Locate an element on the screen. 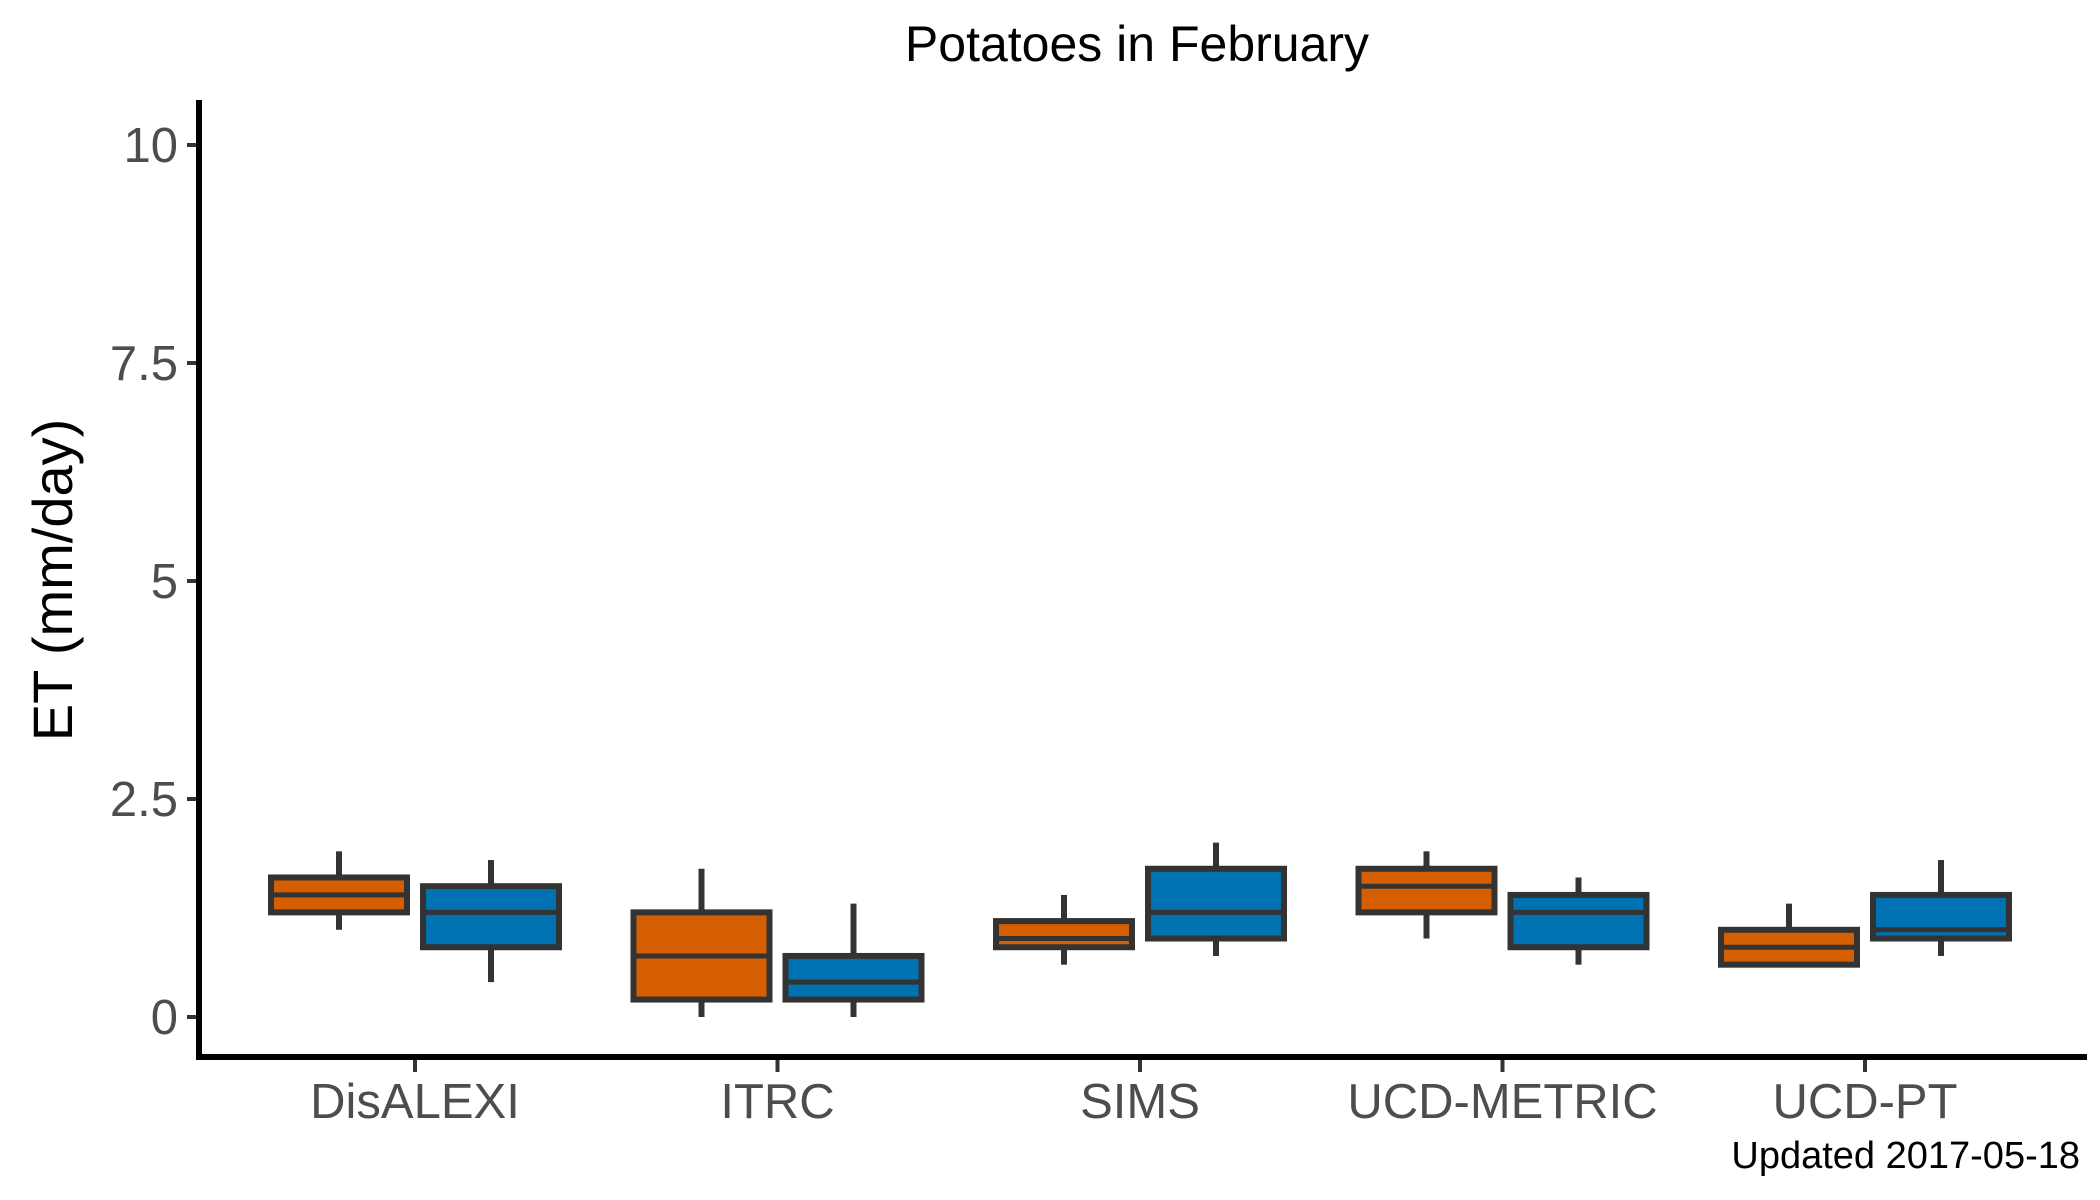  x-axis-ticks: DisALEXI ITRC SIMS UCD-METRIC UCD-PT is located at coordinates (1134, 1094).